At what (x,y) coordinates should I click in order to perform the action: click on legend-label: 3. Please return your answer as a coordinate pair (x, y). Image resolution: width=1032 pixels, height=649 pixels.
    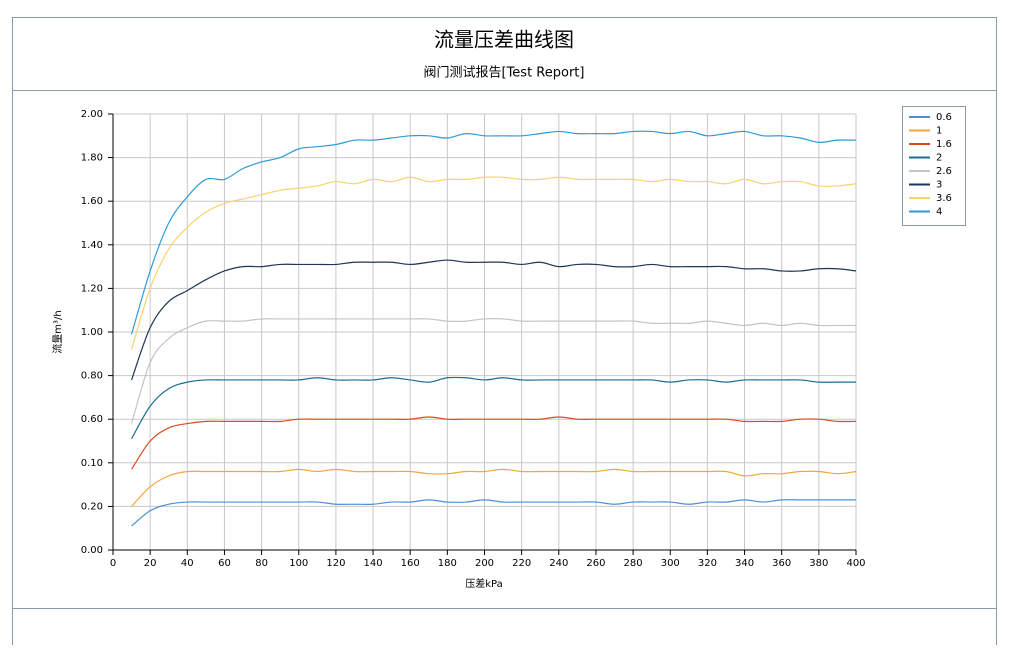
    Looking at the image, I should click on (939, 185).